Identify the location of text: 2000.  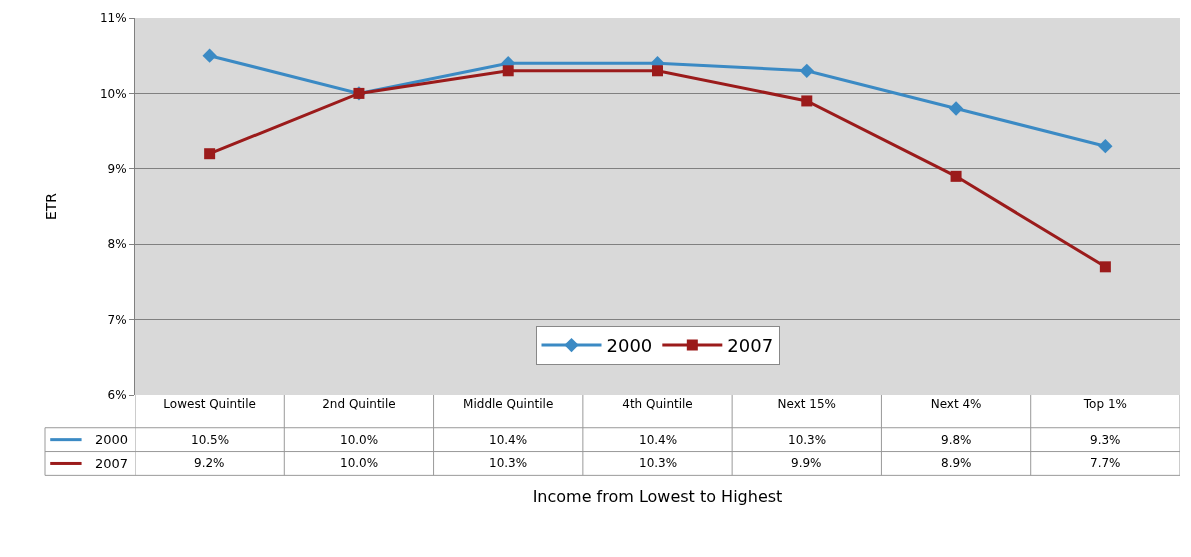
(112, 439).